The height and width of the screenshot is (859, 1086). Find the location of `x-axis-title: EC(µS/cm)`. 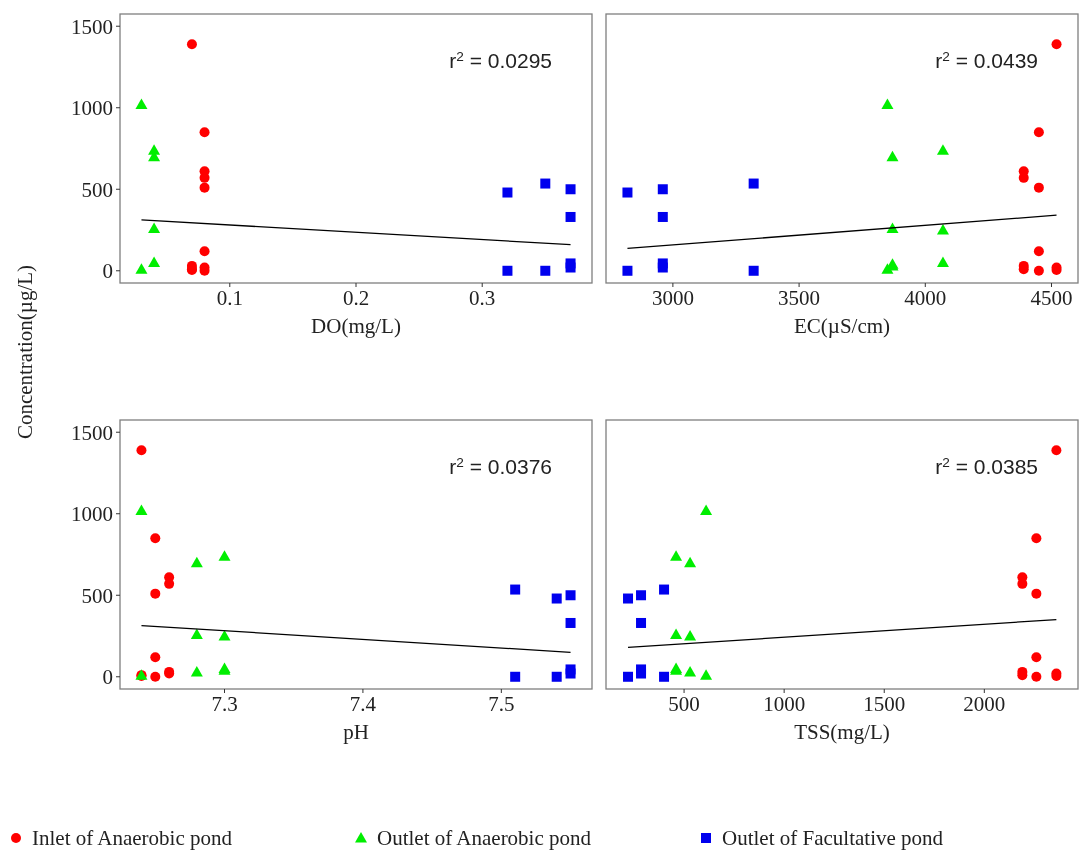

x-axis-title: EC(µS/cm) is located at coordinates (842, 326).